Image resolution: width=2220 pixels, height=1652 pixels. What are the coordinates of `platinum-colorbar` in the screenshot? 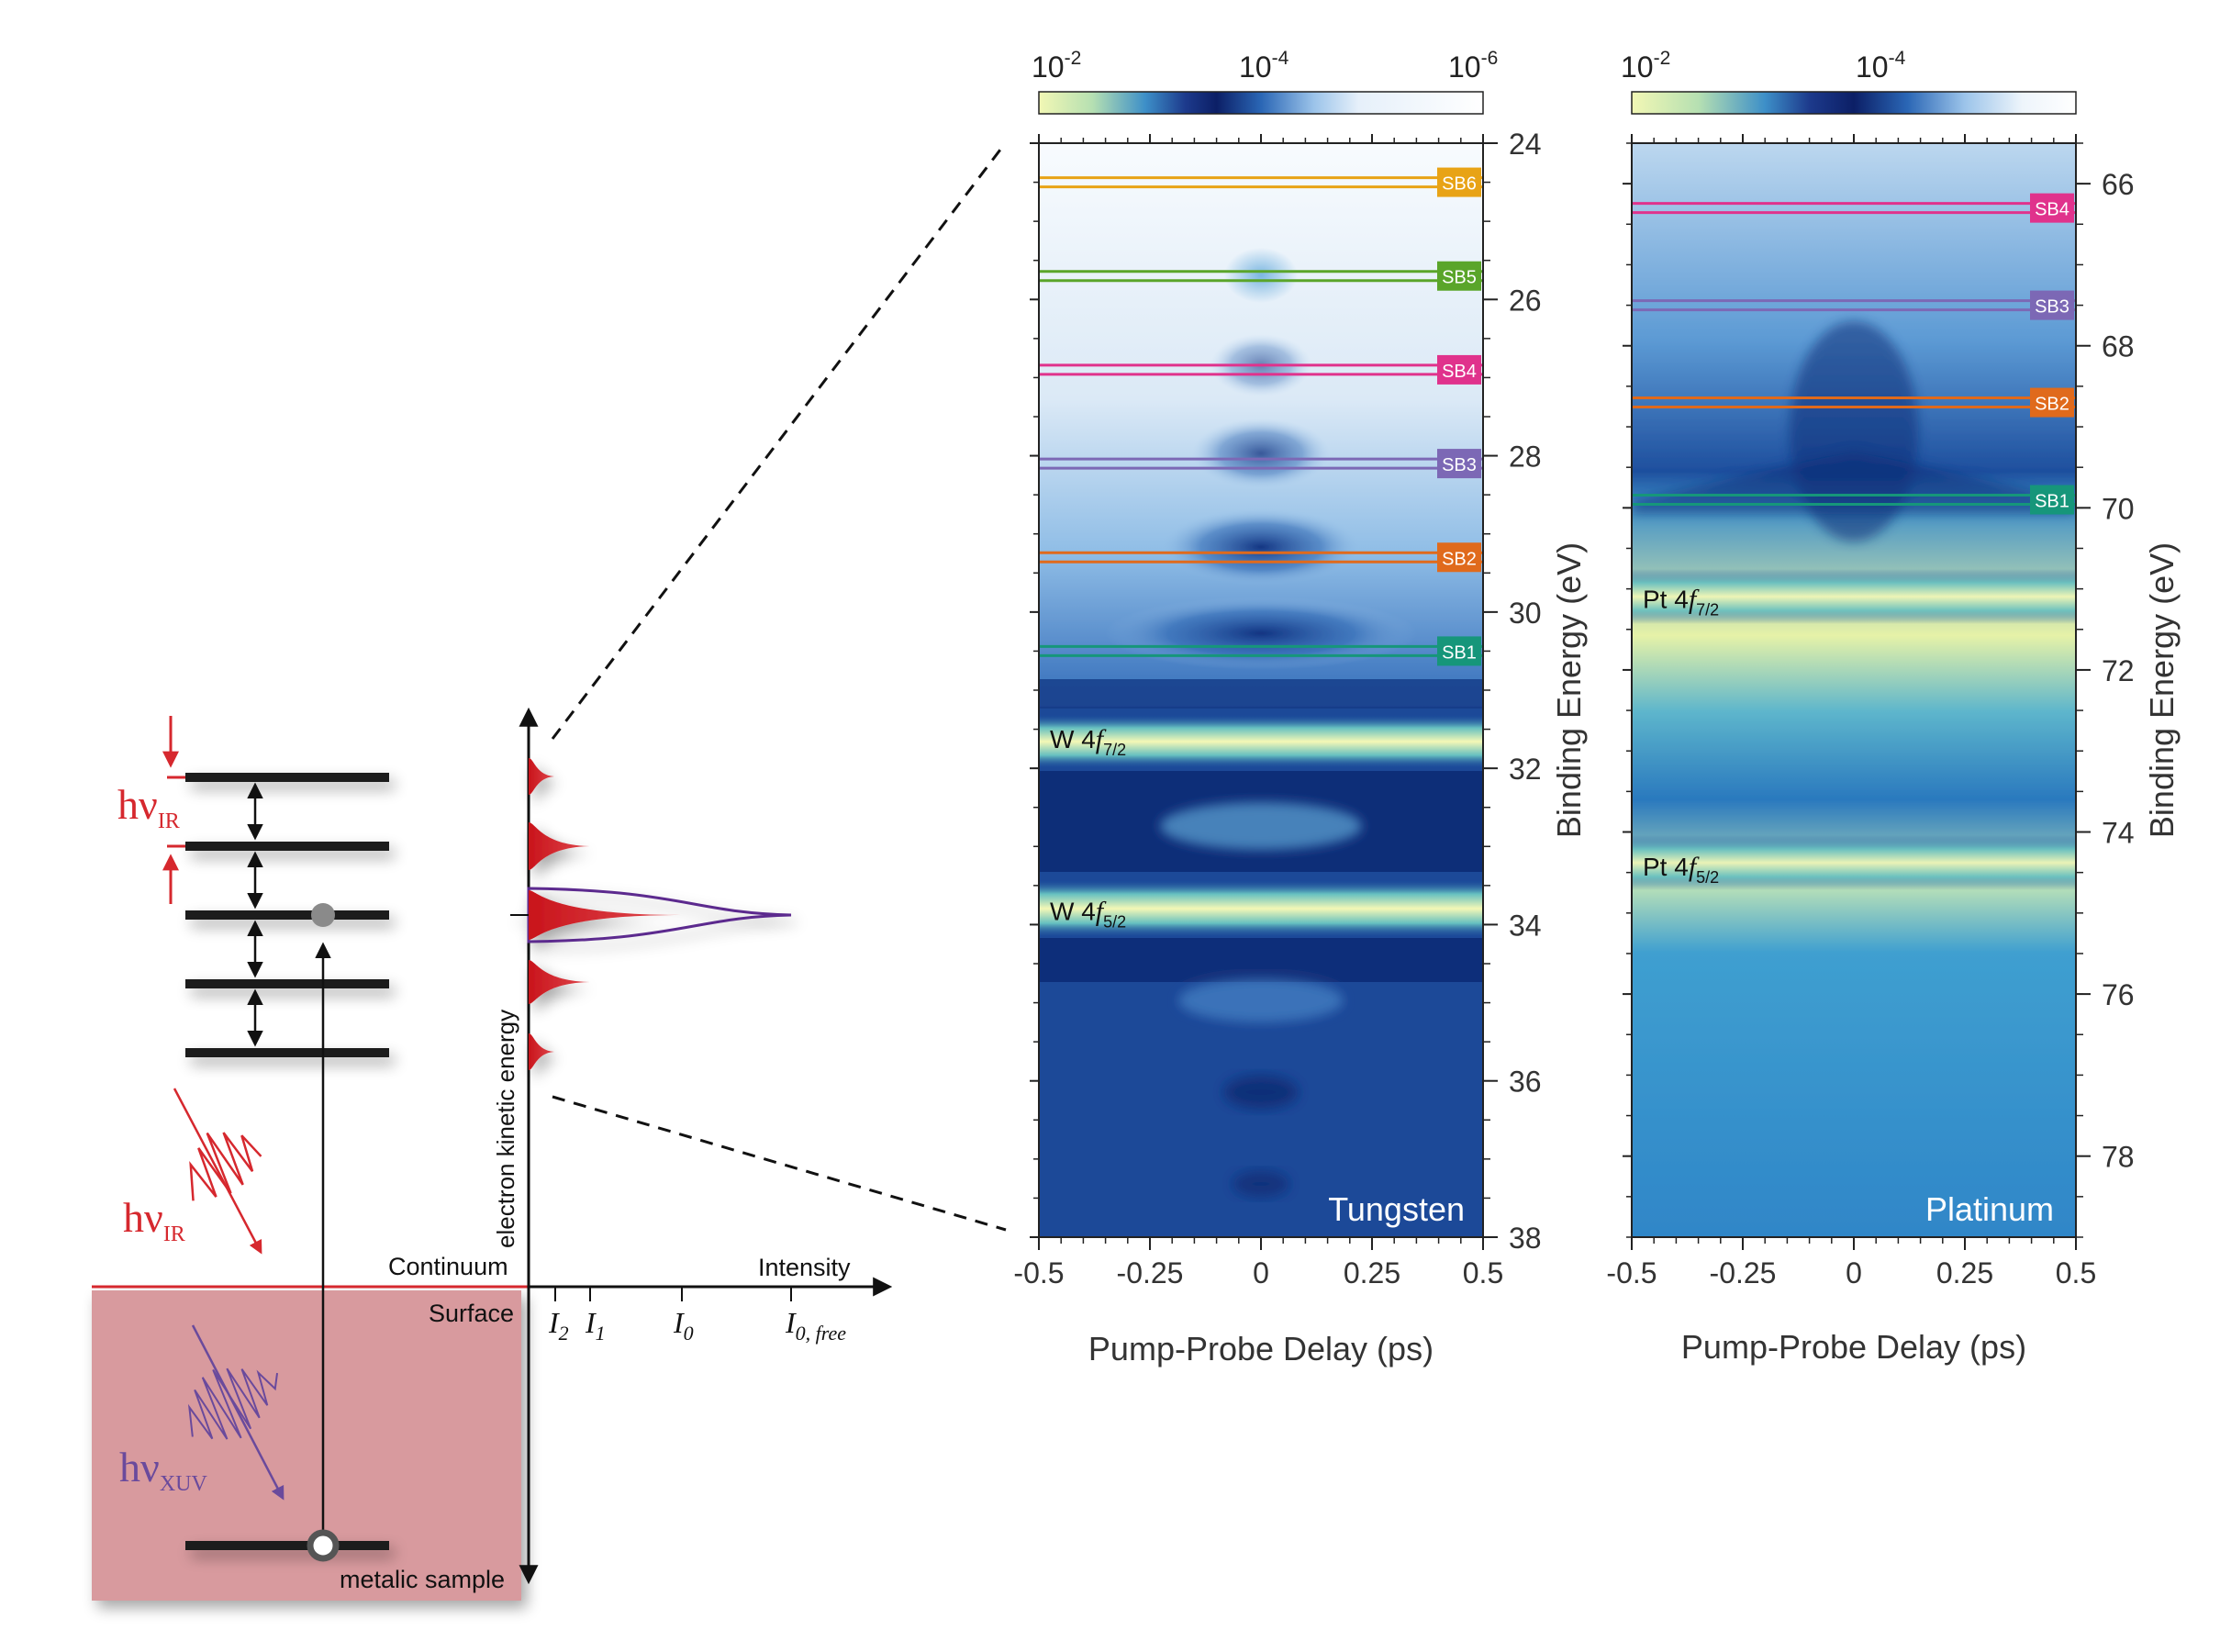 It's located at (1854, 103).